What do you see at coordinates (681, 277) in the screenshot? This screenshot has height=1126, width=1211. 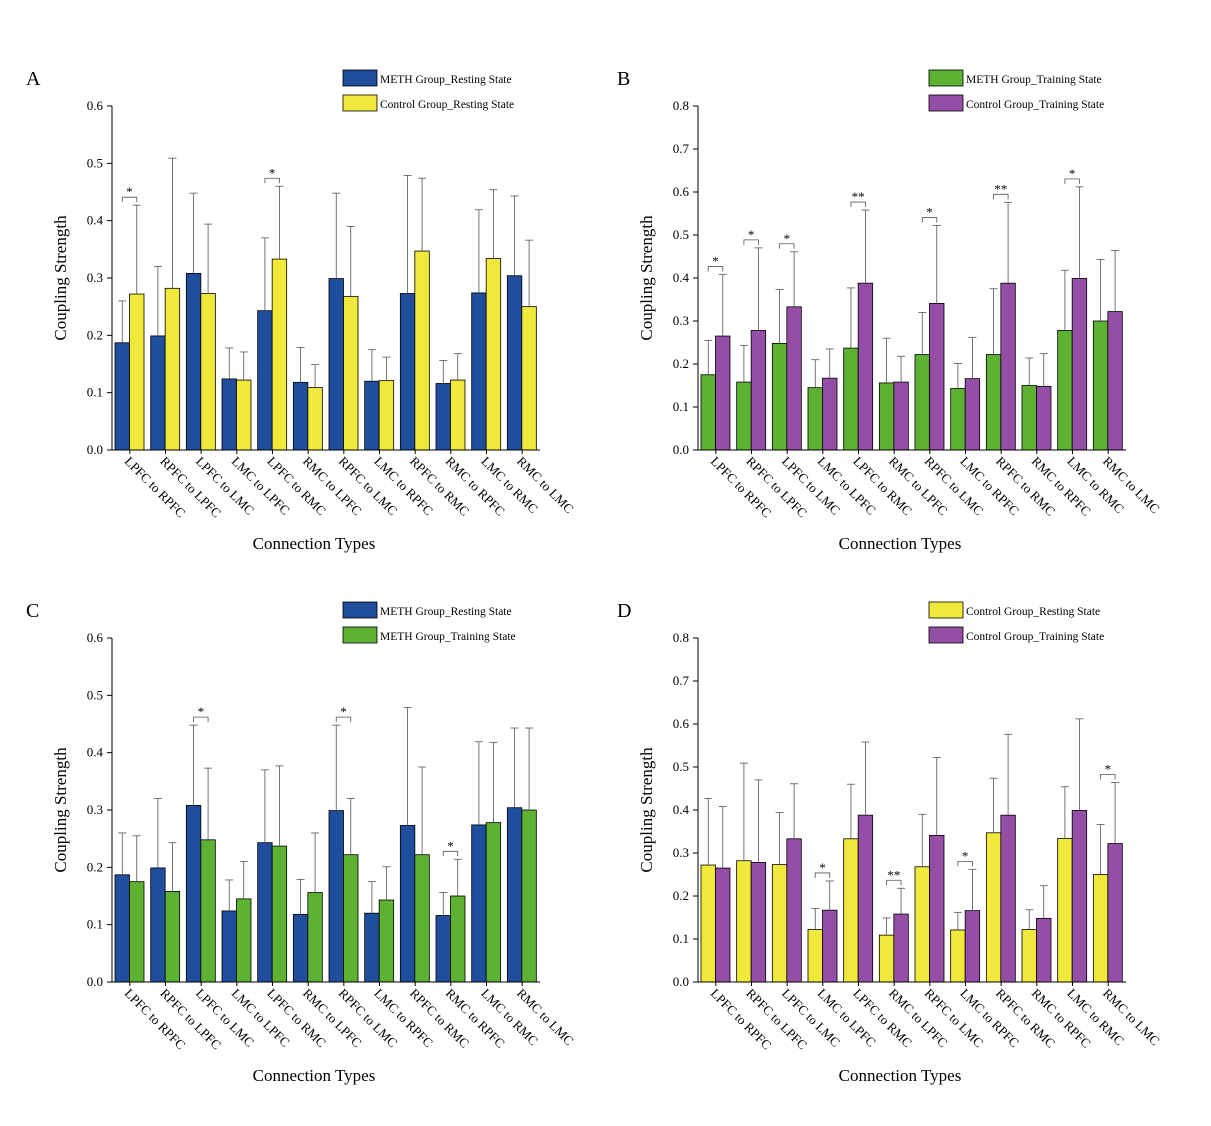 I see `y-tick-label: 0.4` at bounding box center [681, 277].